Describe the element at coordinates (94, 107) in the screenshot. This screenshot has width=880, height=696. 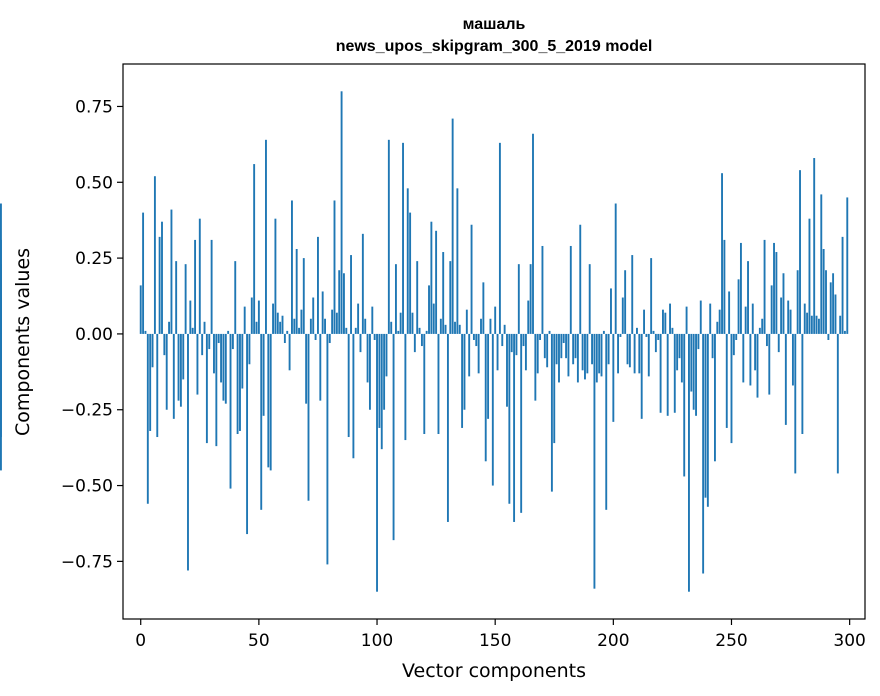
I see `y-tick-label: 0.75` at that location.